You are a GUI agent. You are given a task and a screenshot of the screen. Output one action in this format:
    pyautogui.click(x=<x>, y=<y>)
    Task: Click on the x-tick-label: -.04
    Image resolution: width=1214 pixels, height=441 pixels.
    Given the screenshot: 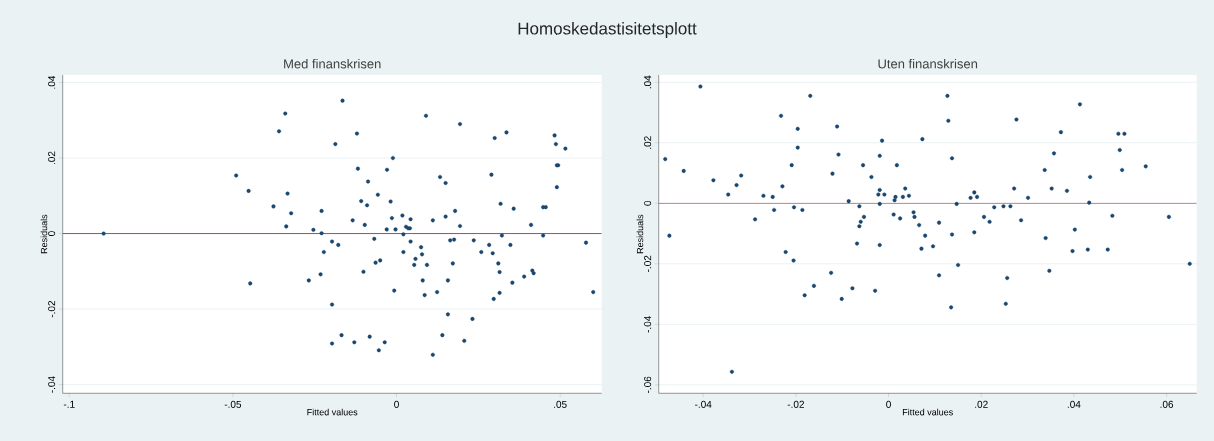 What is the action you would take?
    pyautogui.click(x=703, y=404)
    